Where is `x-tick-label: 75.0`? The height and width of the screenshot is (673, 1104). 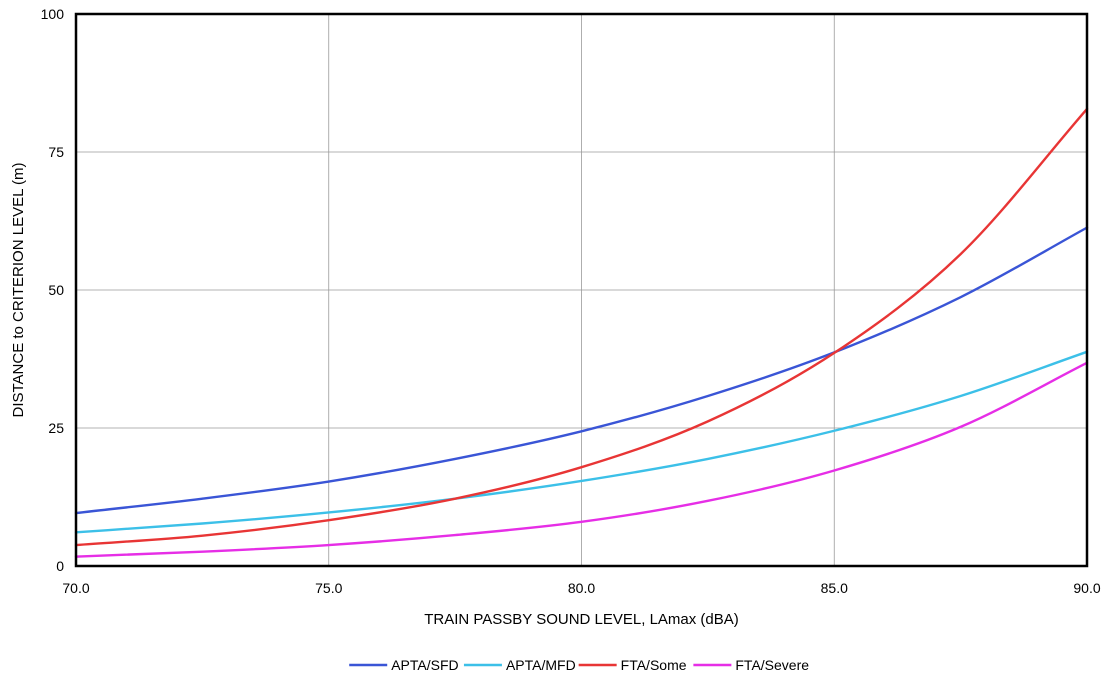 x-tick-label: 75.0 is located at coordinates (328, 588).